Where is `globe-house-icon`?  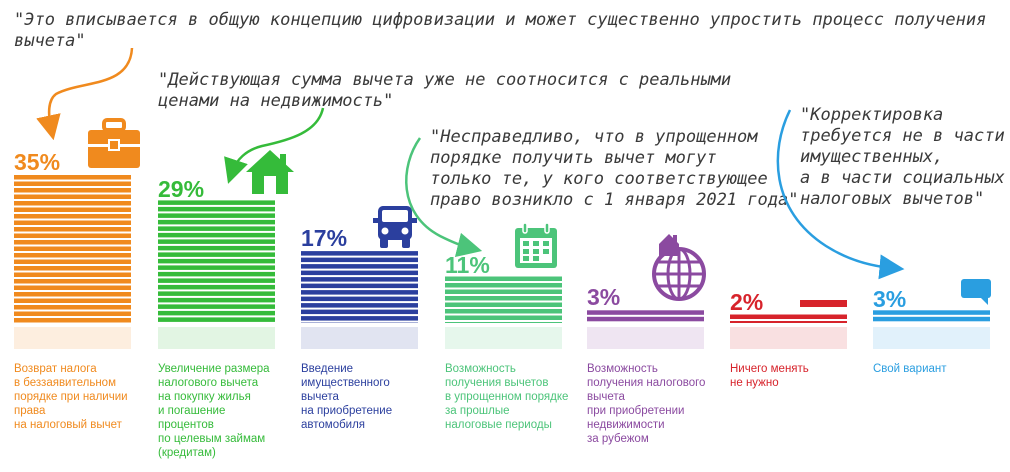 globe-house-icon is located at coordinates (679, 267).